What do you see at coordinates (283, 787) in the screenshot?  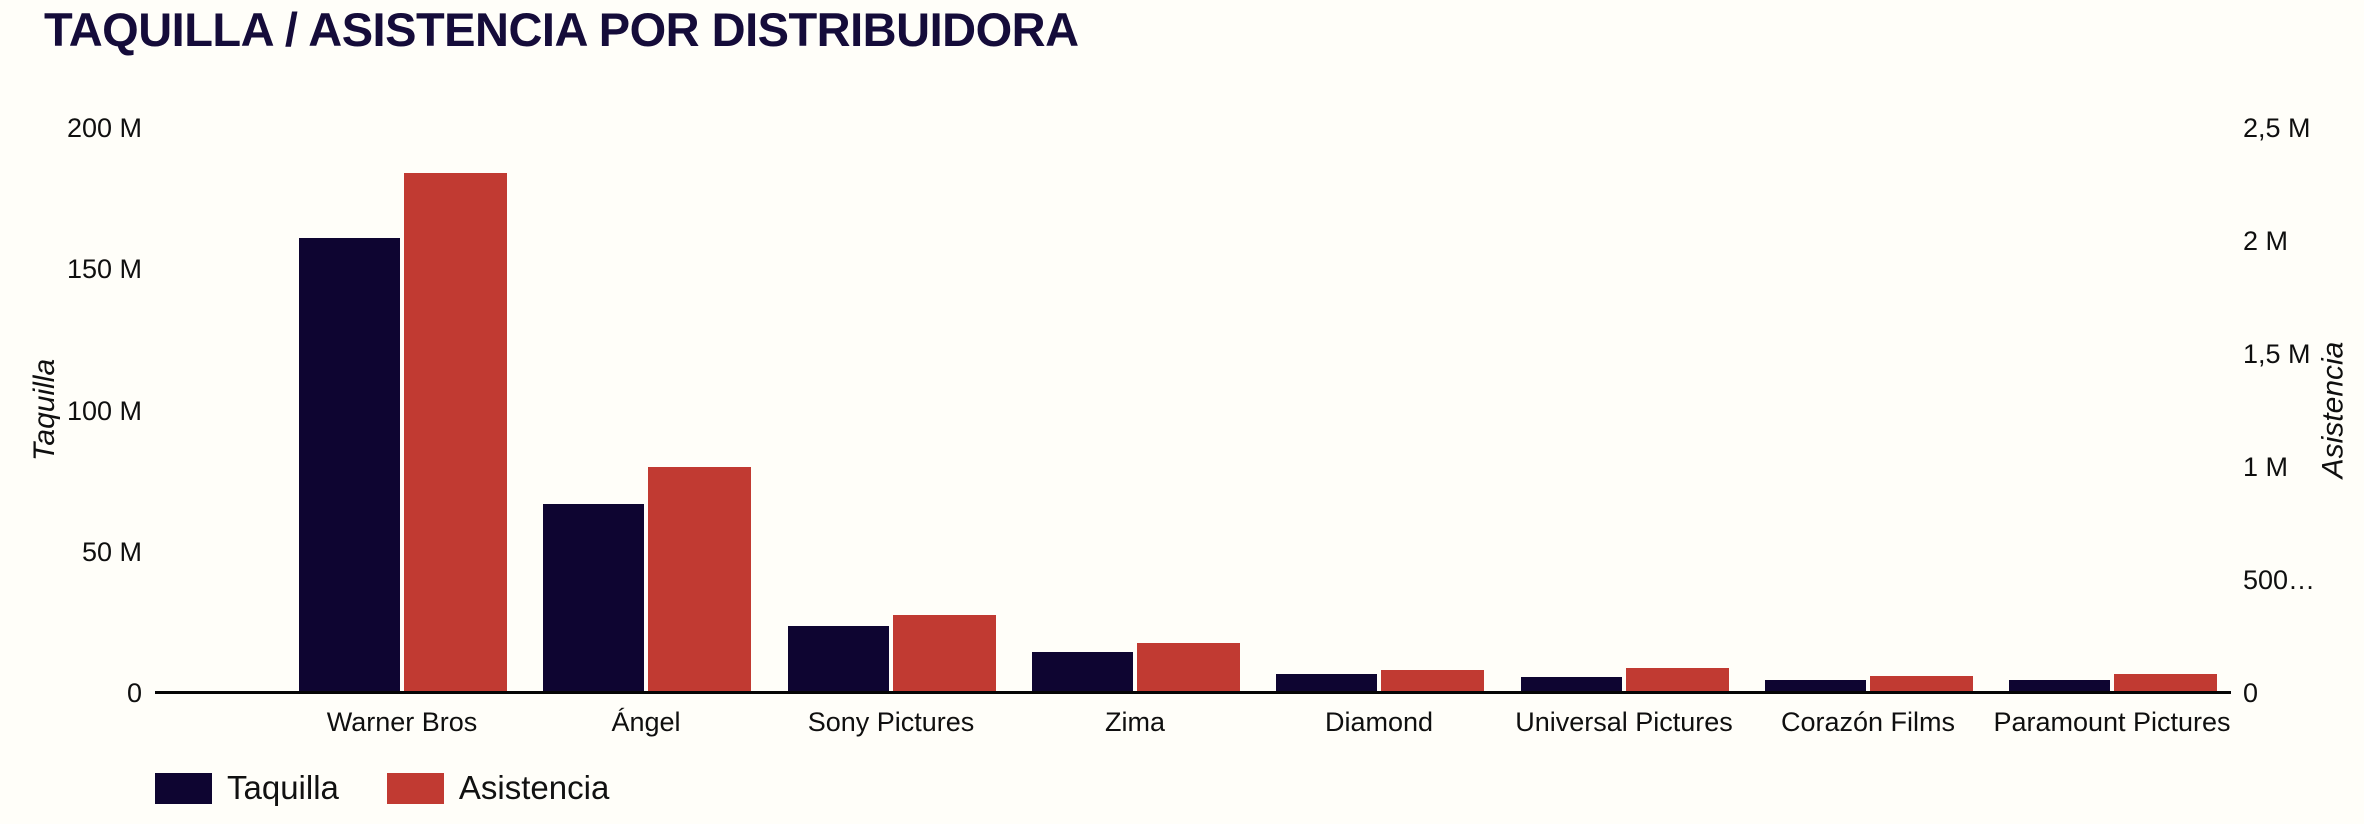 I see `legend-label: Taquilla` at bounding box center [283, 787].